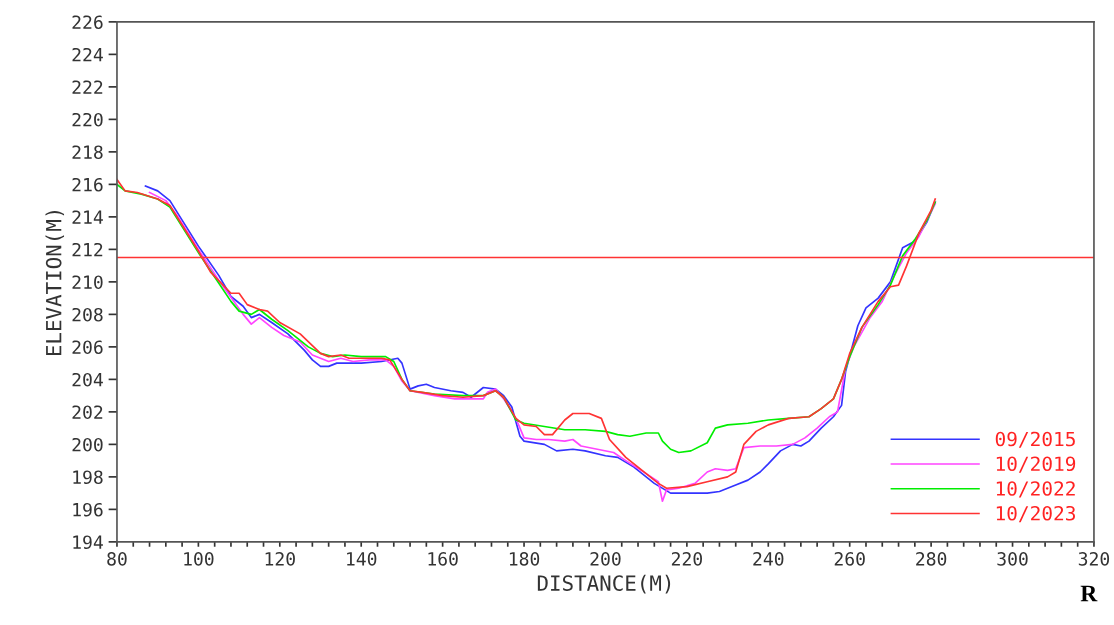 The image size is (1114, 625). I want to click on y-tick-label: 220, so click(87, 119).